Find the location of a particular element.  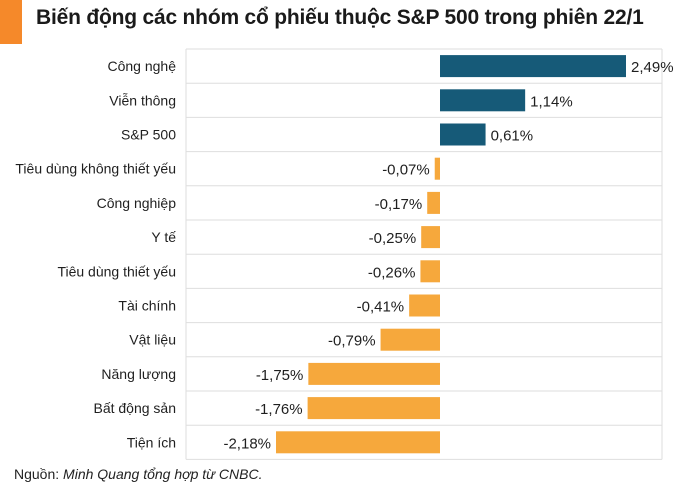

value-label: -2,18% is located at coordinates (247, 443).